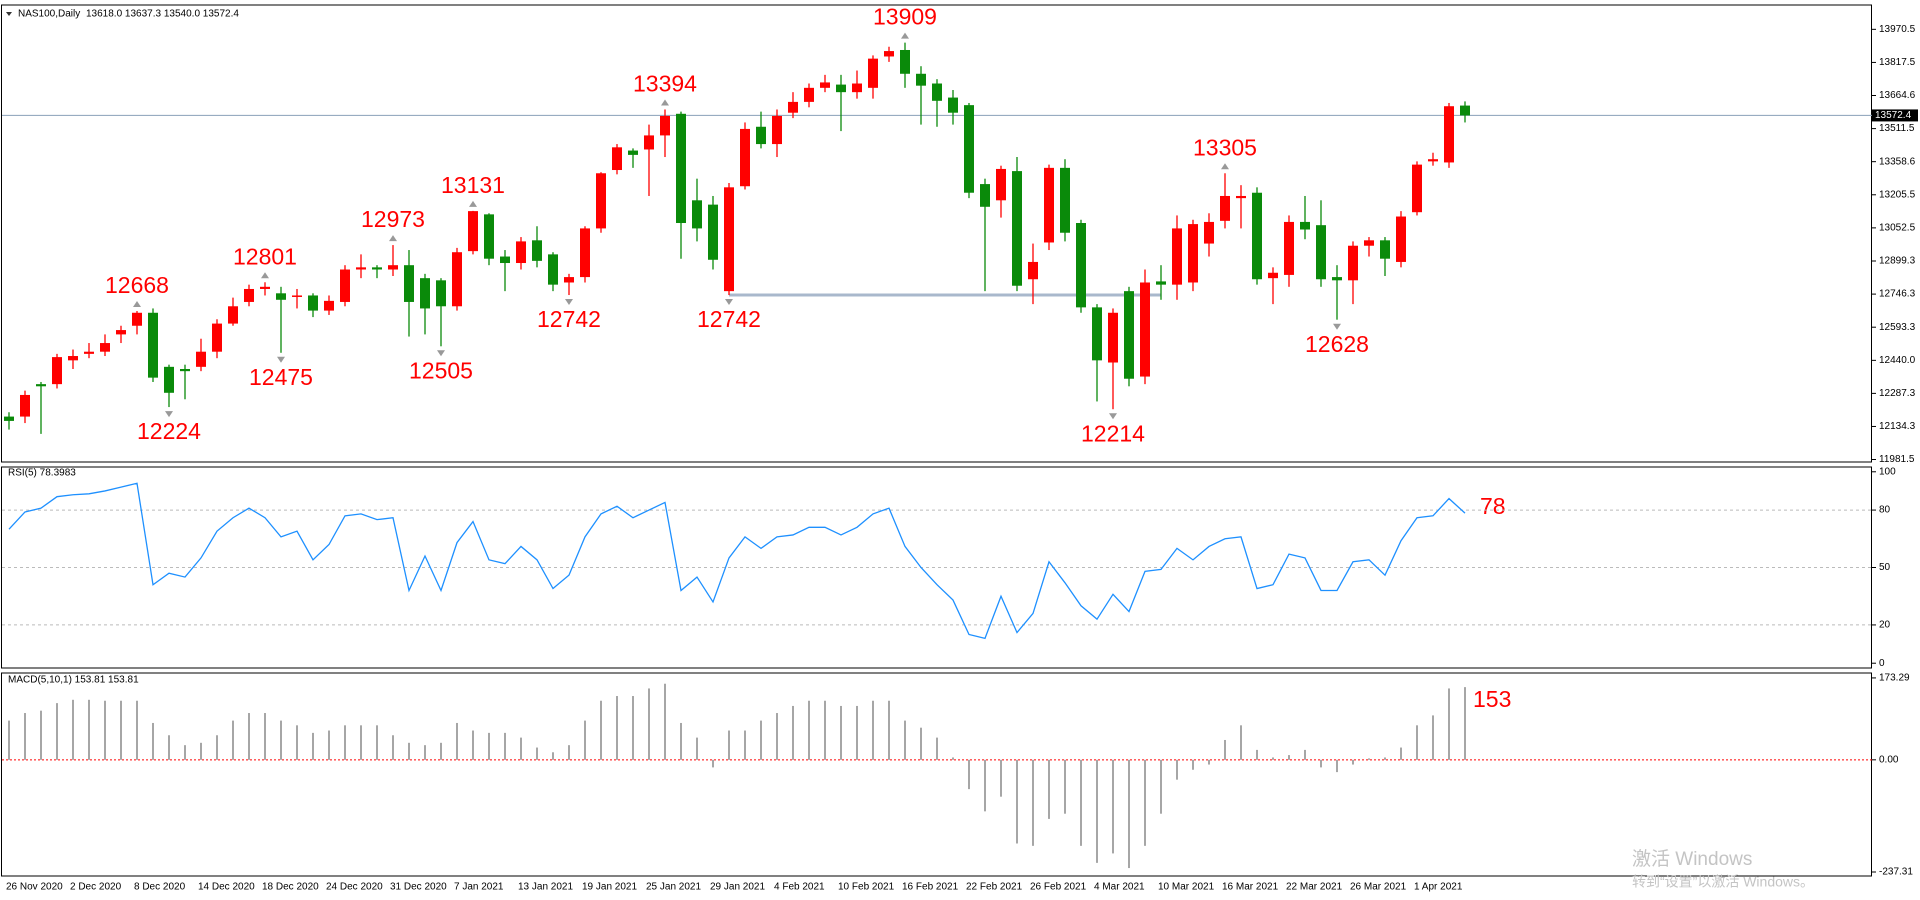 The width and height of the screenshot is (1920, 900). What do you see at coordinates (96, 887) in the screenshot?
I see `x-tick-label: 2 Dec 2020` at bounding box center [96, 887].